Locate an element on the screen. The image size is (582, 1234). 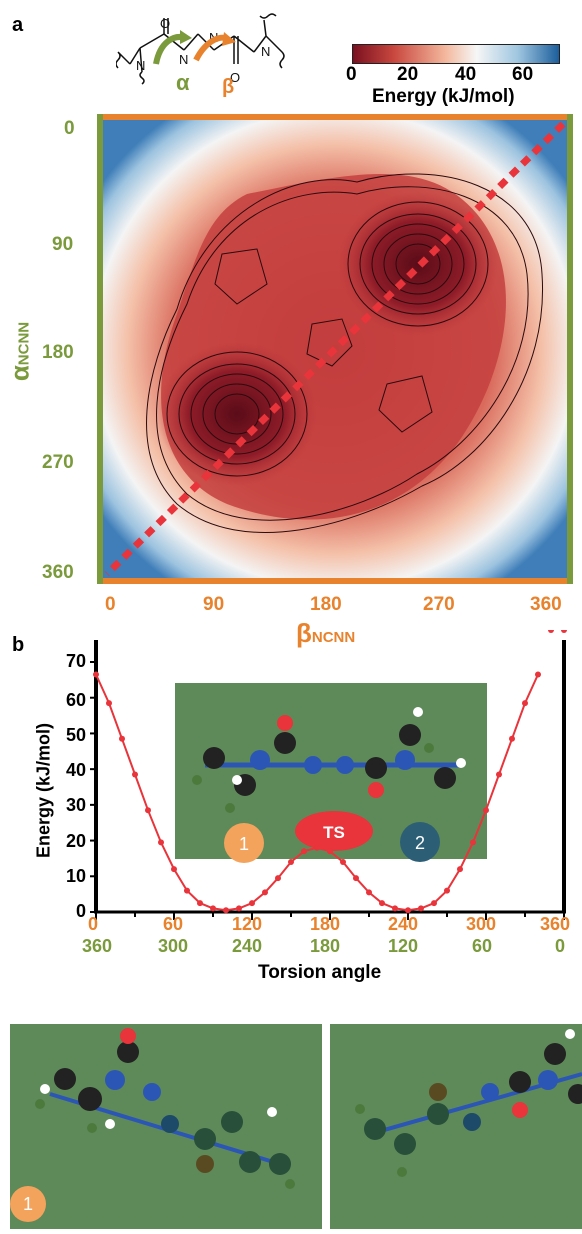
x-tick: 0 is located at coordinates (110, 604).